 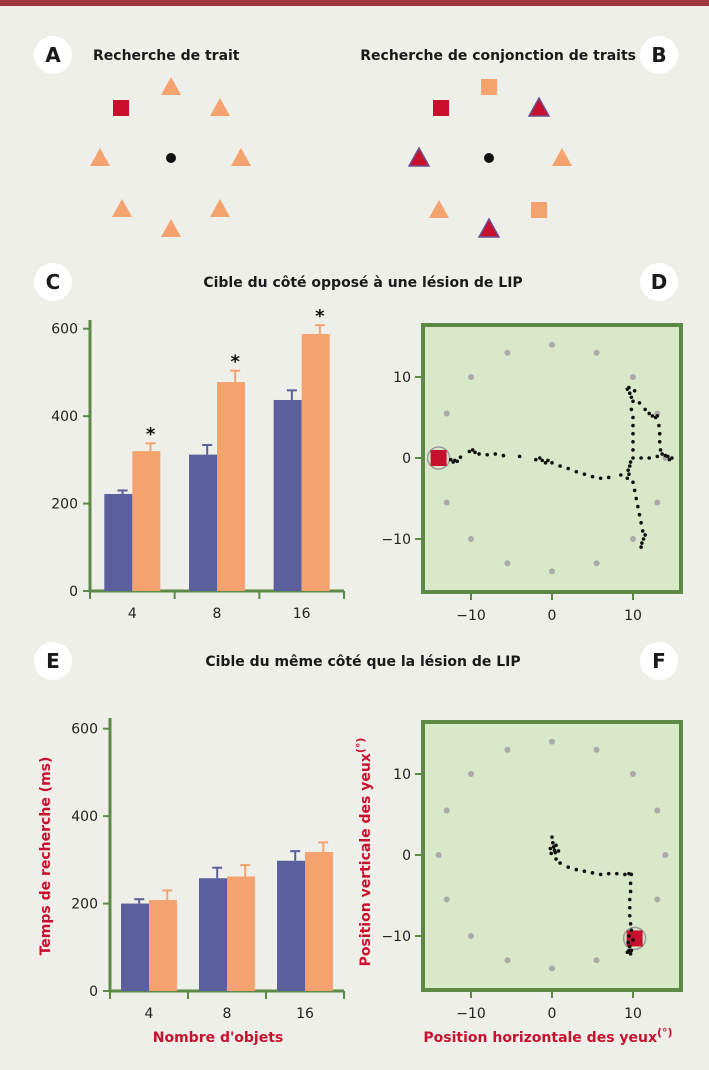 I want to click on badge-e, so click(x=53, y=661).